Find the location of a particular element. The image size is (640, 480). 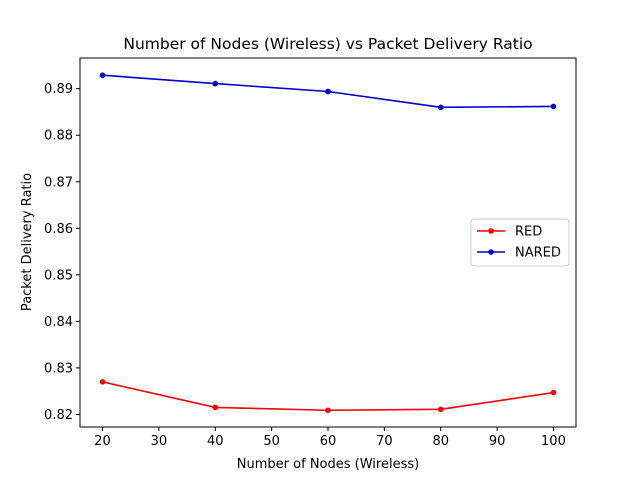

y-tick-label: 0.88 is located at coordinates (58, 136).